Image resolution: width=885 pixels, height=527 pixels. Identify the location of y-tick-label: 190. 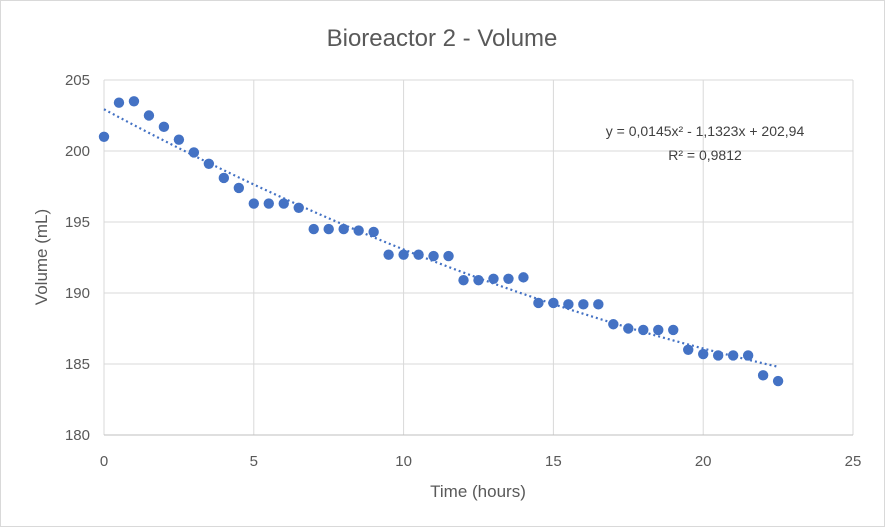
(77, 293).